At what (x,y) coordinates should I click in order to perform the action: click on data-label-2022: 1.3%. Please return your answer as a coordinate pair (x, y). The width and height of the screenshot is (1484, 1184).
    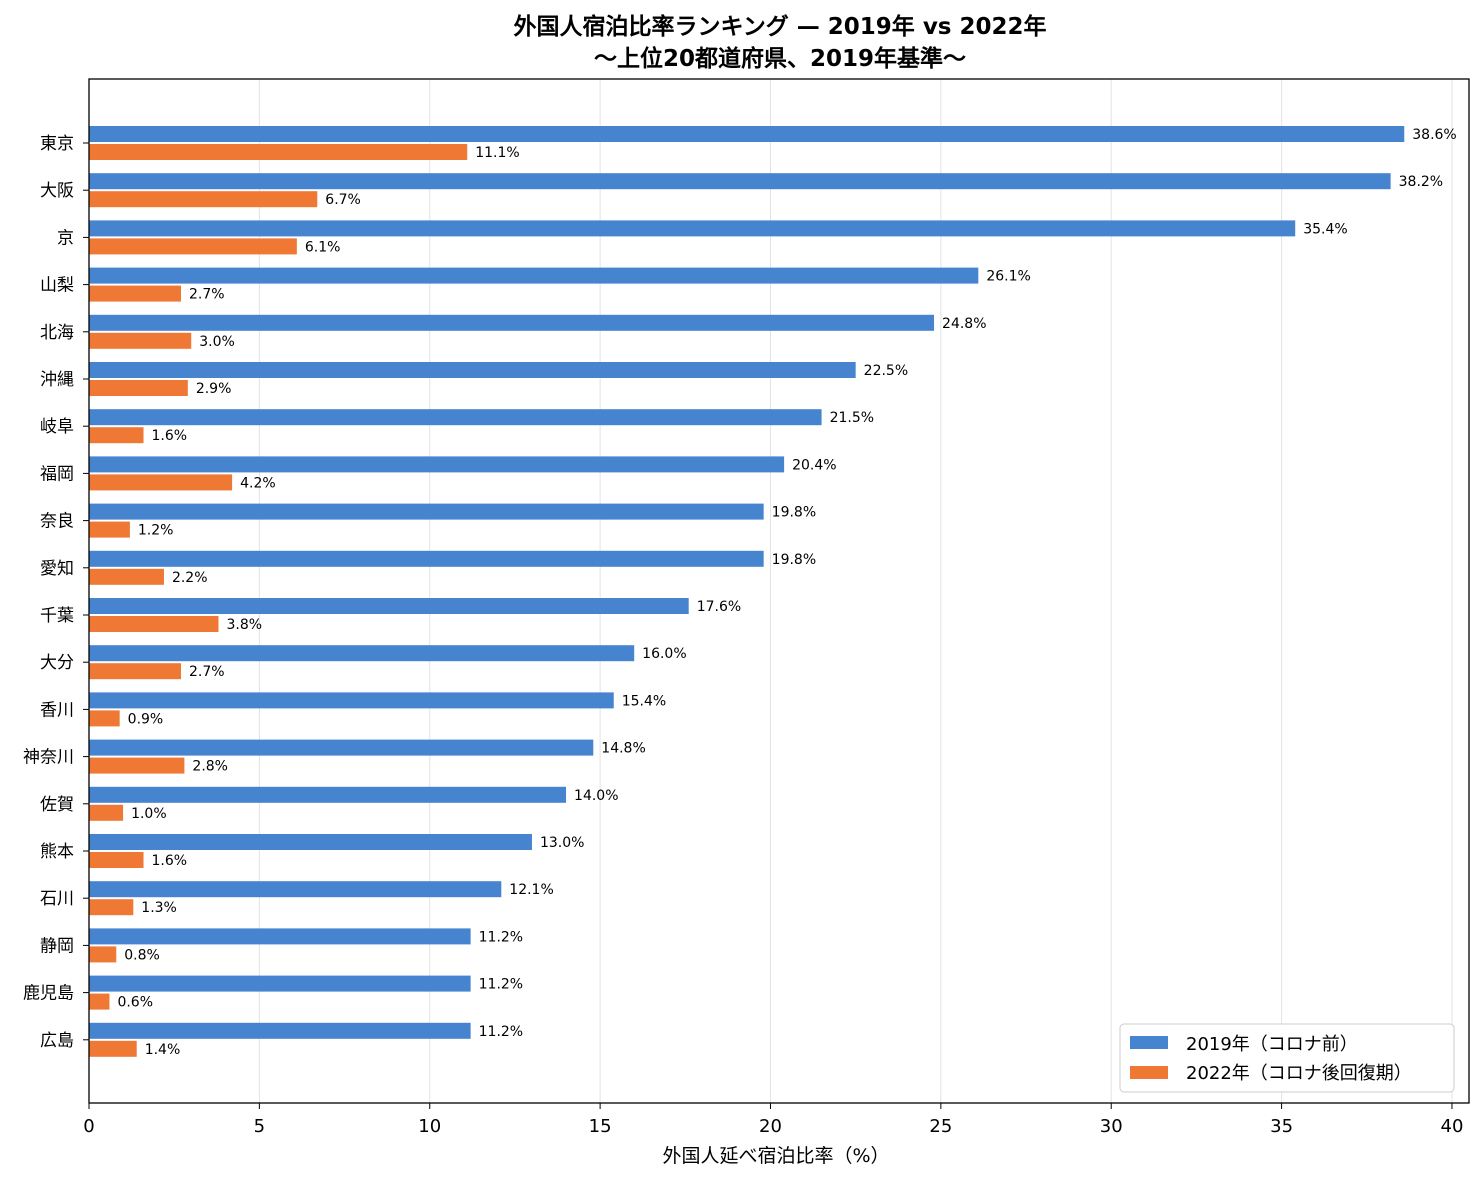
    Looking at the image, I should click on (159, 908).